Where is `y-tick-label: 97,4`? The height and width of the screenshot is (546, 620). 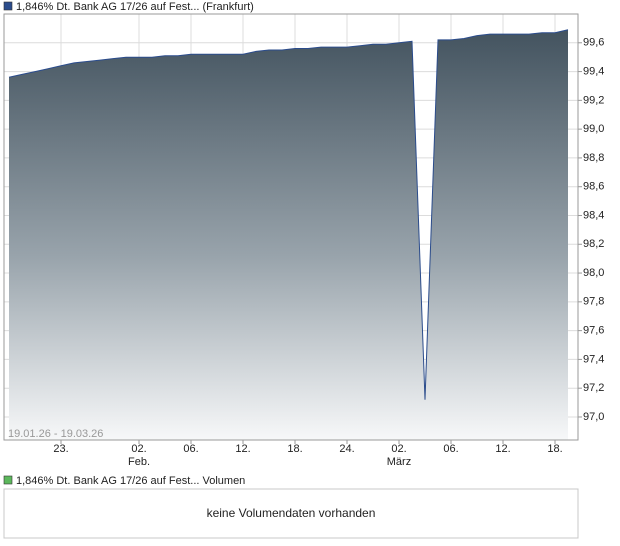
y-tick-label: 97,4 is located at coordinates (593, 359).